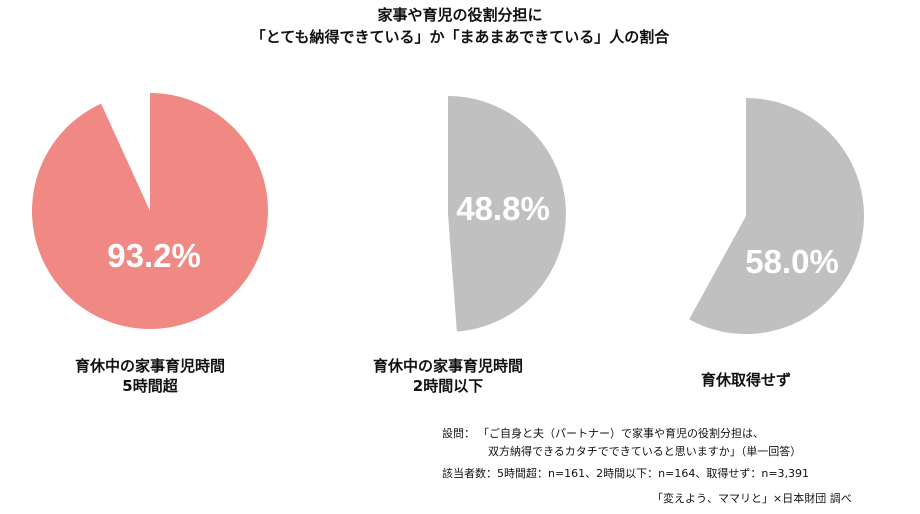 Image resolution: width=920 pixels, height=514 pixels. Describe the element at coordinates (460, 37) in the screenshot. I see `chart-title-line2: 「とても納得できている」か「まあまあできている」人の割合` at that location.